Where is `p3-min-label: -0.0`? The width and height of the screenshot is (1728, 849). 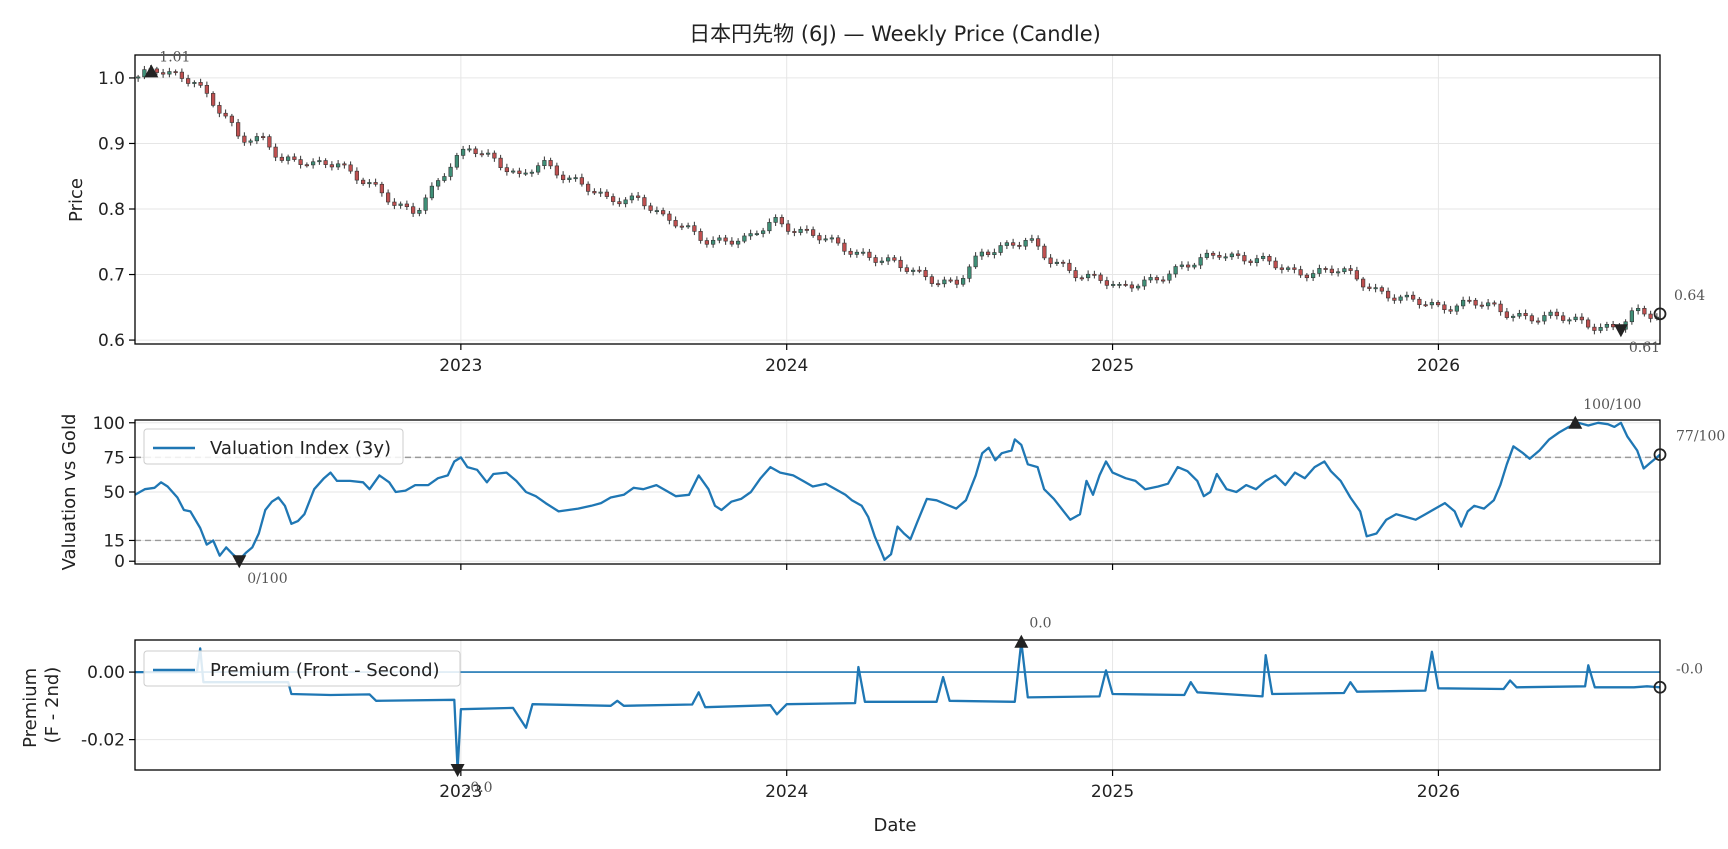
p3-min-label: -0.0 is located at coordinates (479, 788).